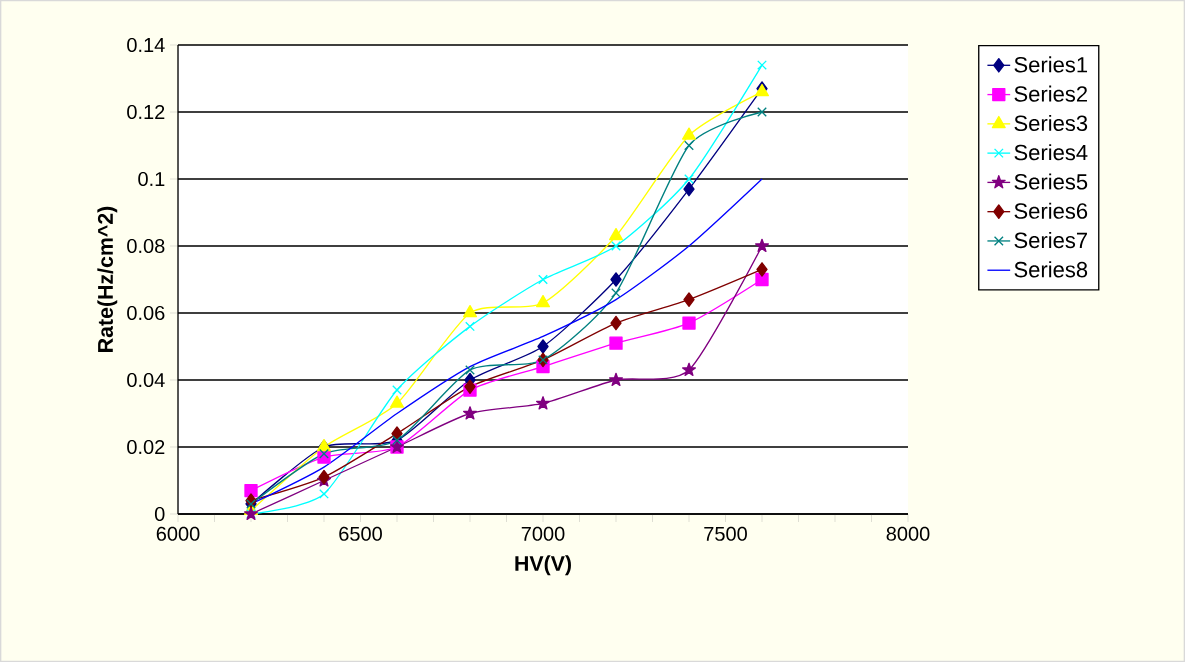 The height and width of the screenshot is (662, 1185). What do you see at coordinates (1051, 210) in the screenshot?
I see `legend-label: Series6` at bounding box center [1051, 210].